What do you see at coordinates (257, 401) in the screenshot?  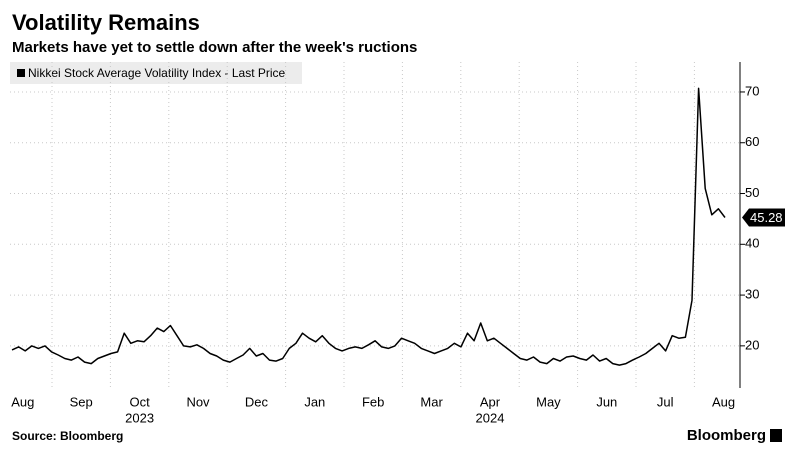 I see `x-tick-label: Dec` at bounding box center [257, 401].